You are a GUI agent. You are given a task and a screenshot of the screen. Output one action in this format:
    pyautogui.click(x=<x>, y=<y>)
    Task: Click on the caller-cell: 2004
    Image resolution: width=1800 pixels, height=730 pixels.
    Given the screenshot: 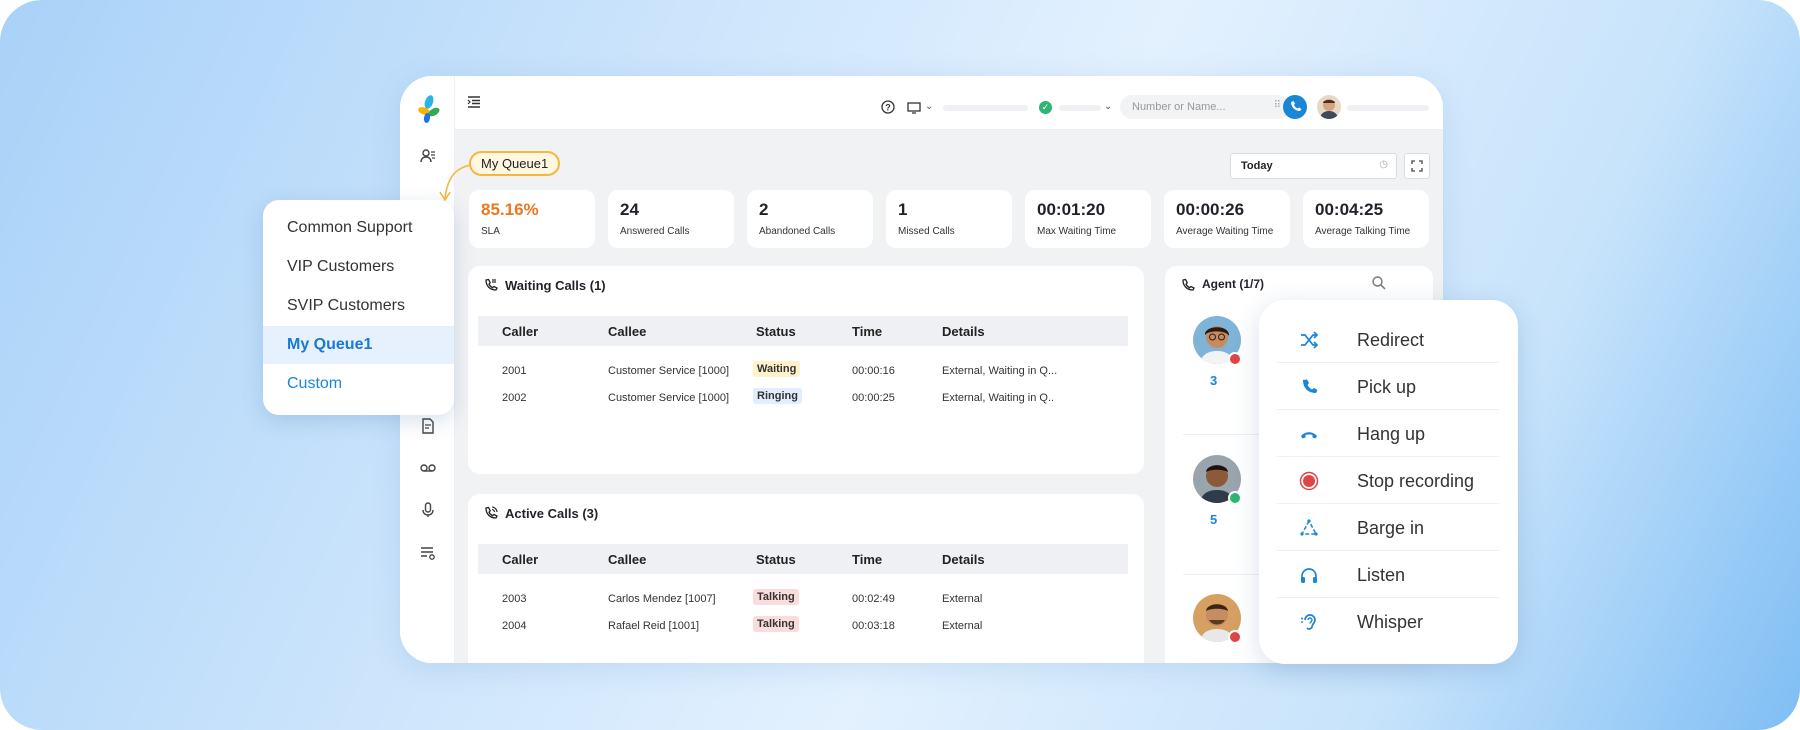 What is the action you would take?
    pyautogui.click(x=514, y=626)
    